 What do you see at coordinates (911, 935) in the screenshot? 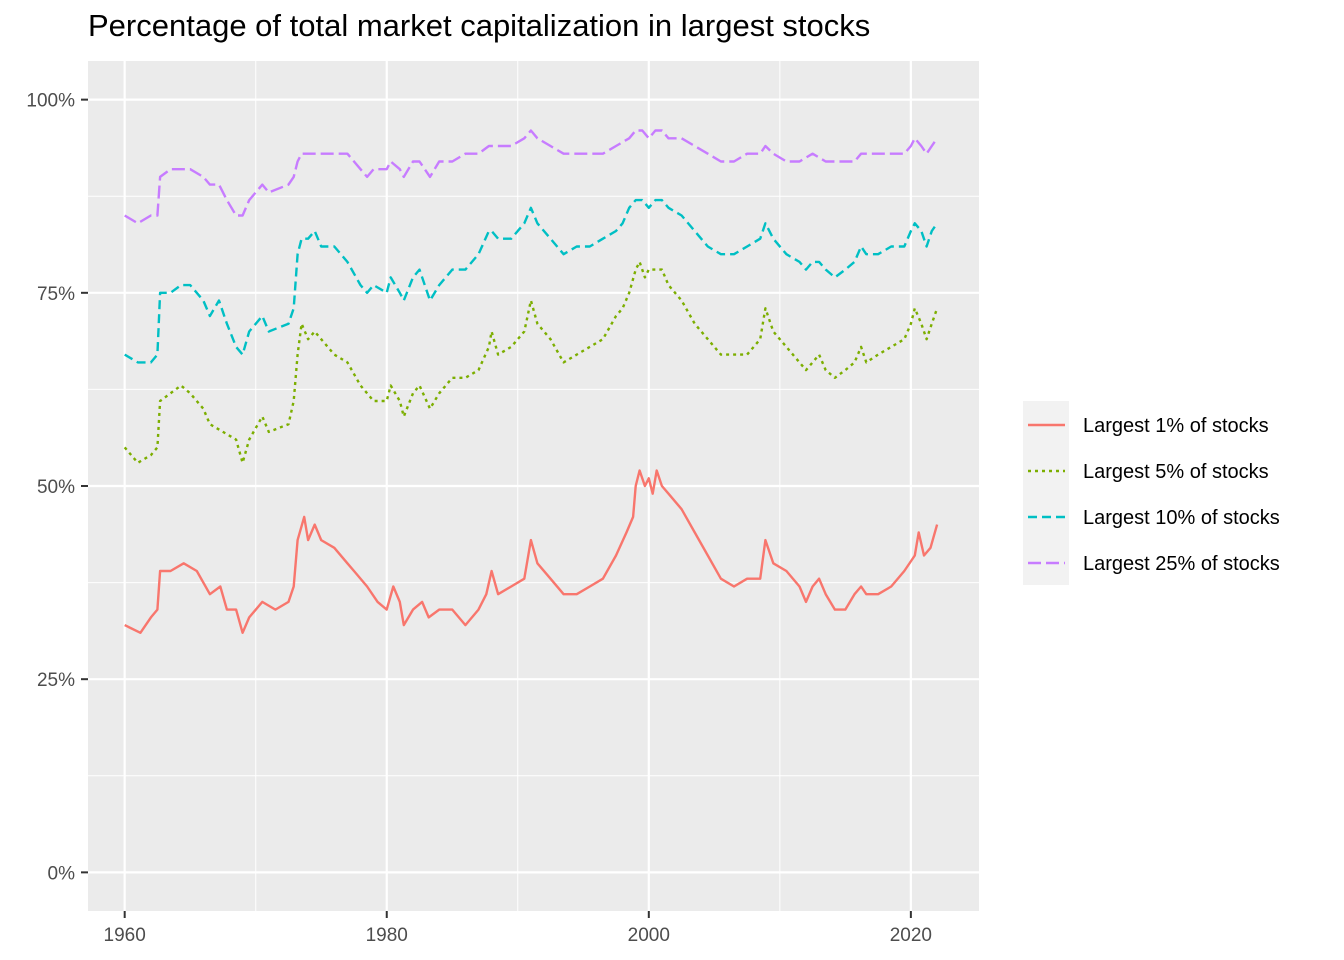
I see `x-tick-label: 2020` at bounding box center [911, 935].